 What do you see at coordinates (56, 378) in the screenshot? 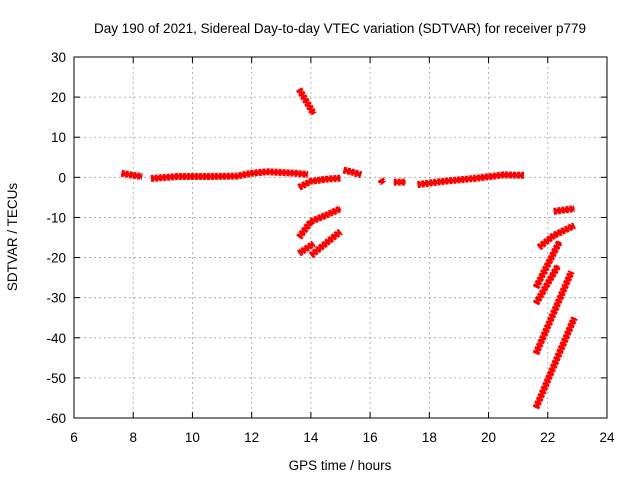
I see `y-tick-label: -50` at bounding box center [56, 378].